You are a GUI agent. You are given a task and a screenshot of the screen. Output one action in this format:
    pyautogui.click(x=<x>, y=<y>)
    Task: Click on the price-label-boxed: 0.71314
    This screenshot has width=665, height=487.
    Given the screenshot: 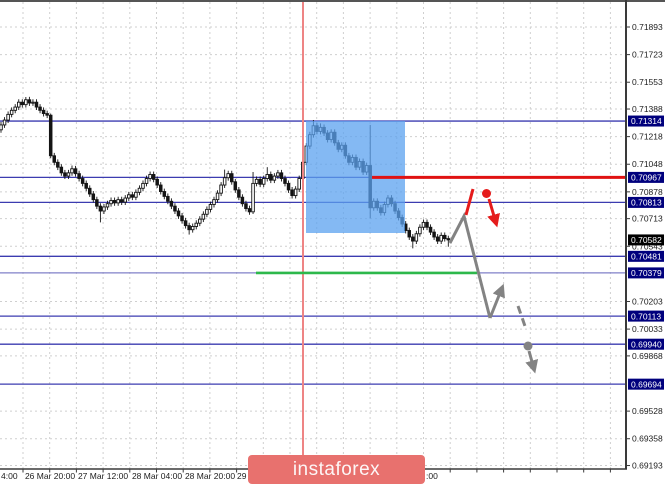 What is the action you would take?
    pyautogui.click(x=646, y=121)
    